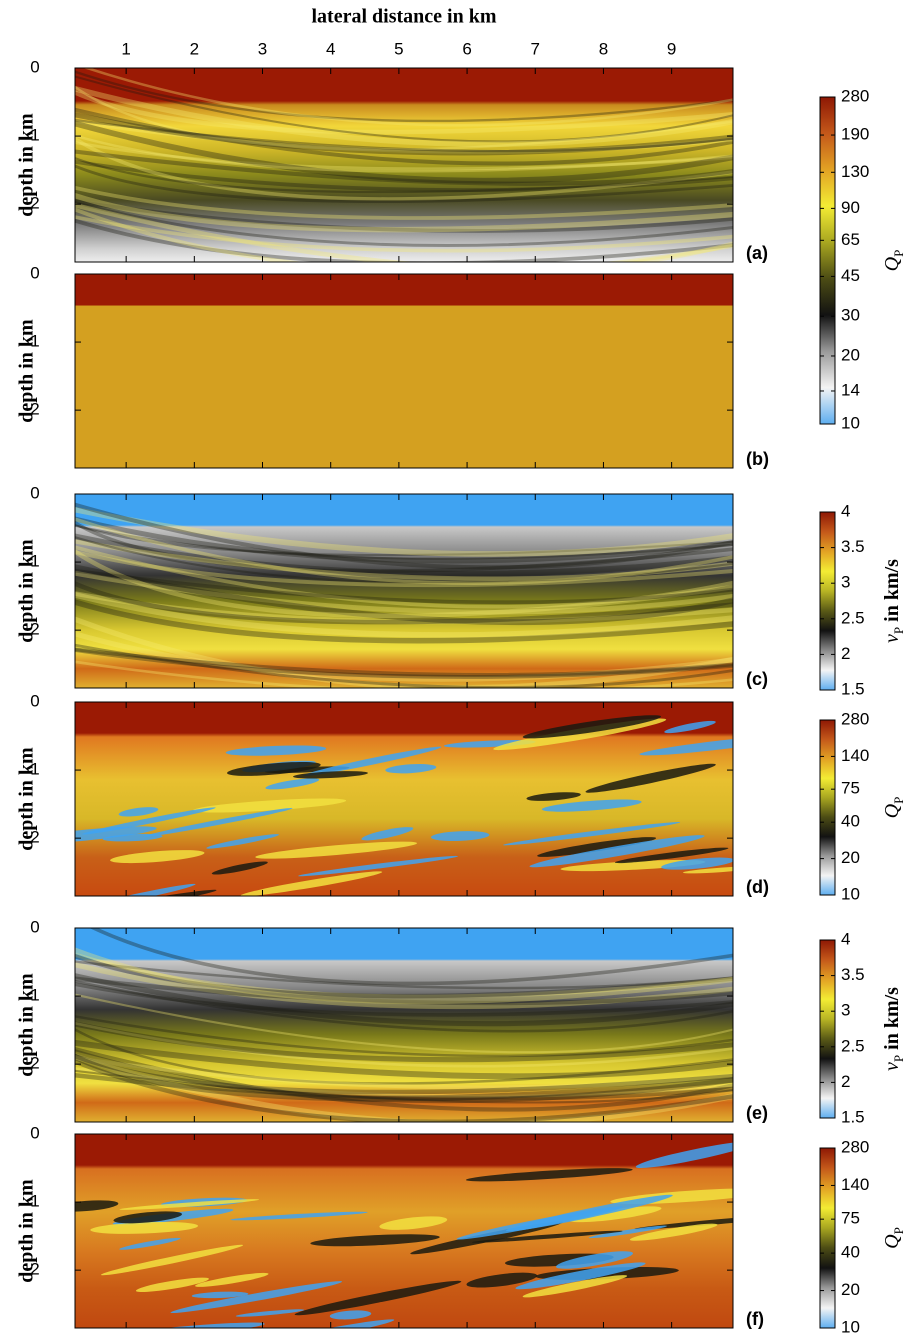  Describe the element at coordinates (603, 48) in the screenshot. I see `x-tick-label: 8` at that location.